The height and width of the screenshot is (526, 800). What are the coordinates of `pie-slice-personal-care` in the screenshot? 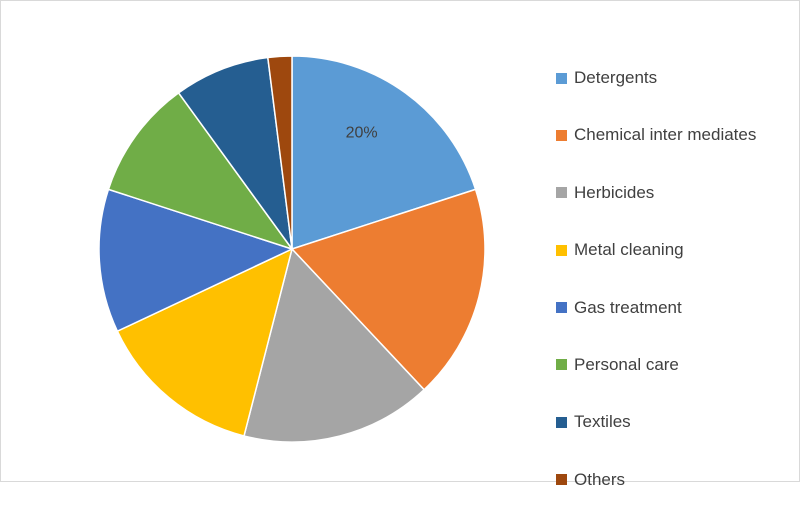 It's located at (200, 171).